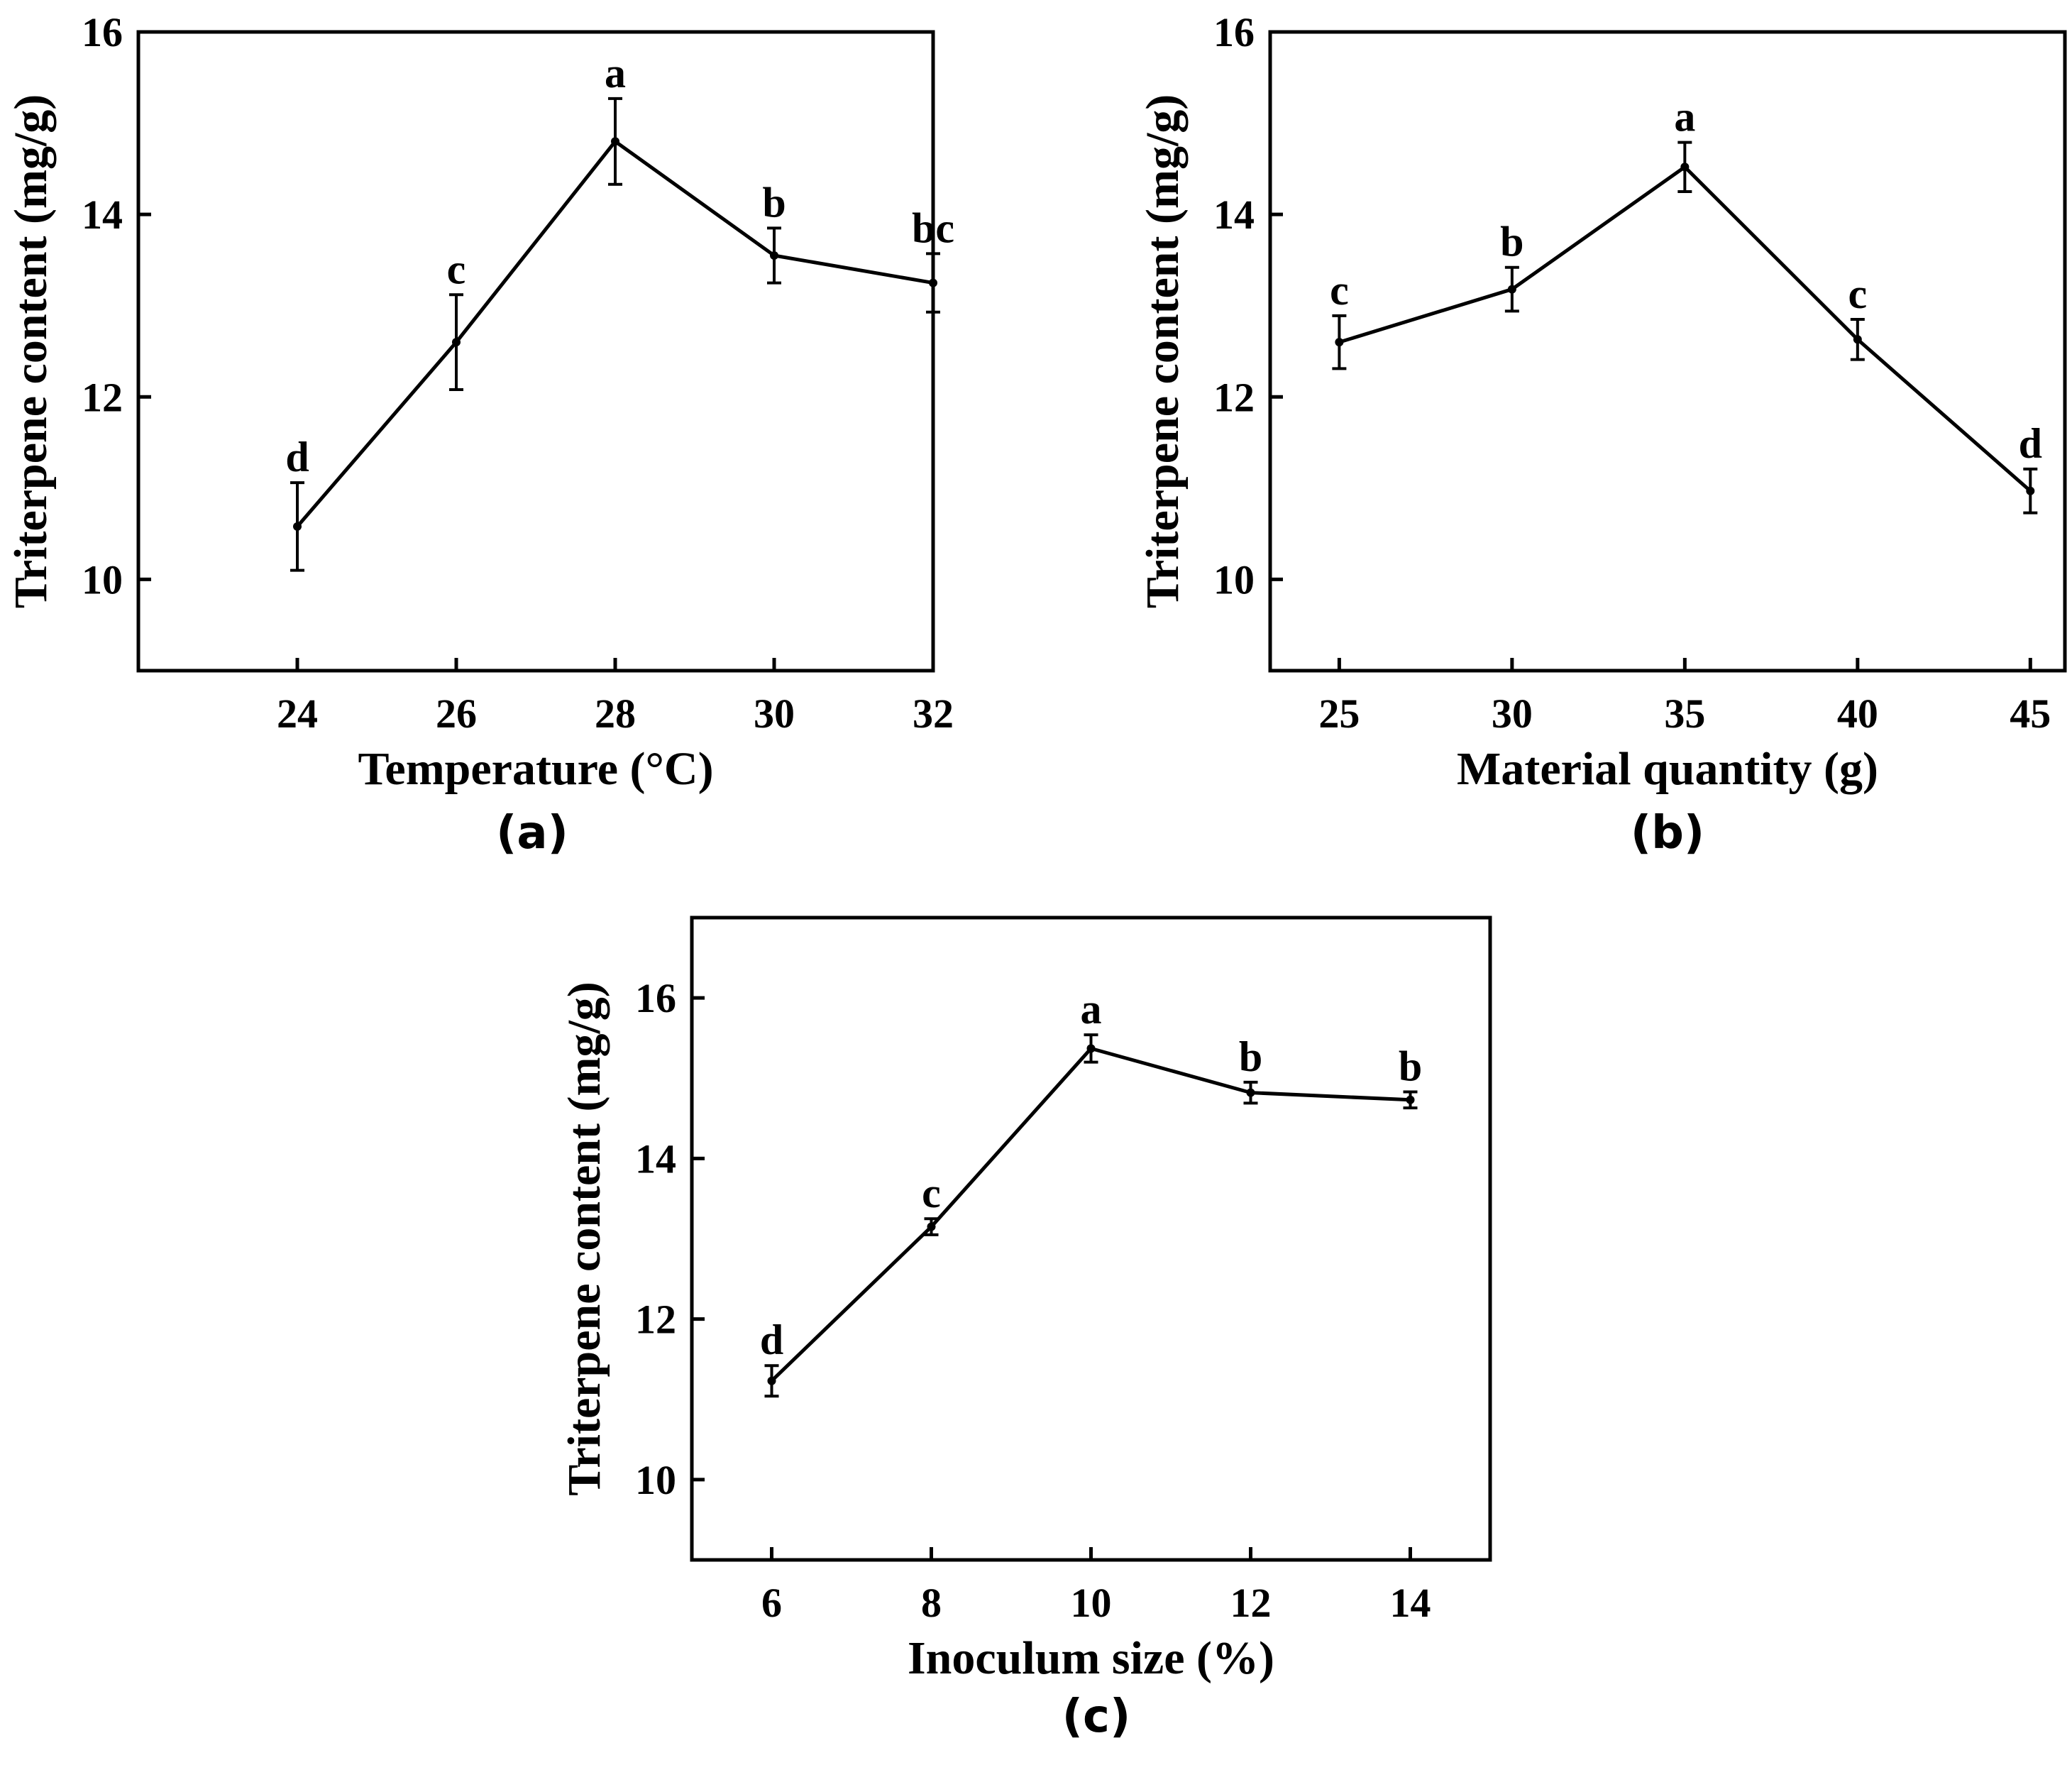  Describe the element at coordinates (933, 227) in the screenshot. I see `significance-label: bc` at that location.